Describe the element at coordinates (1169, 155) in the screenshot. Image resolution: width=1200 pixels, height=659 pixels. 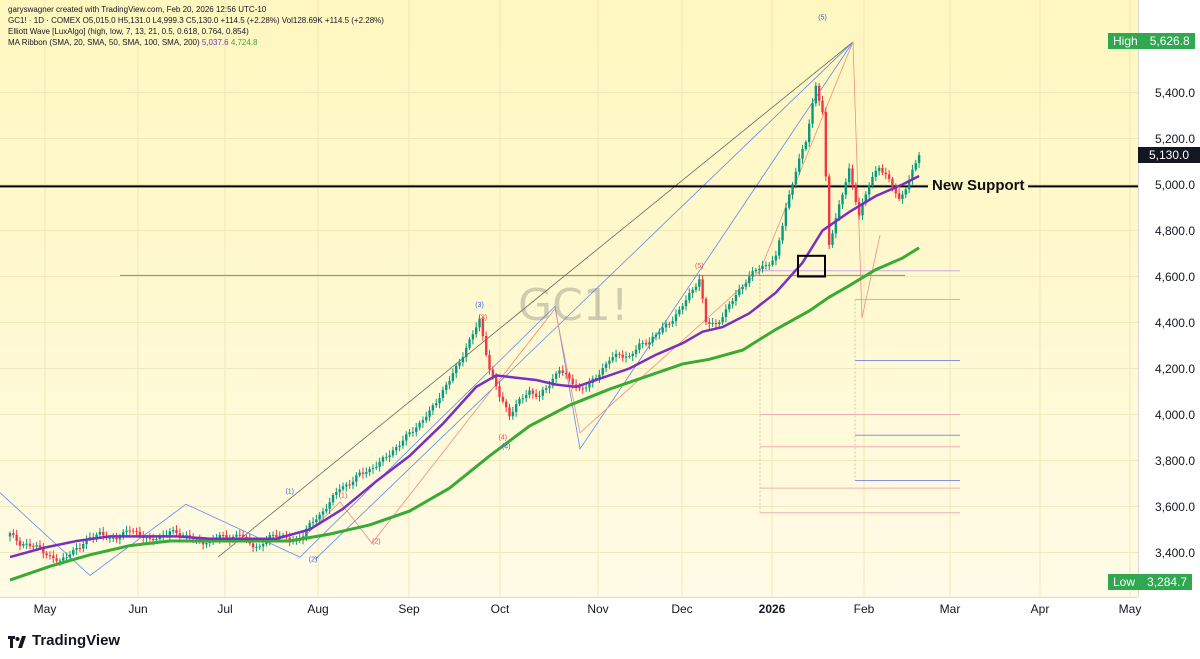
I see `last-price-tag: 5,130.0` at that location.